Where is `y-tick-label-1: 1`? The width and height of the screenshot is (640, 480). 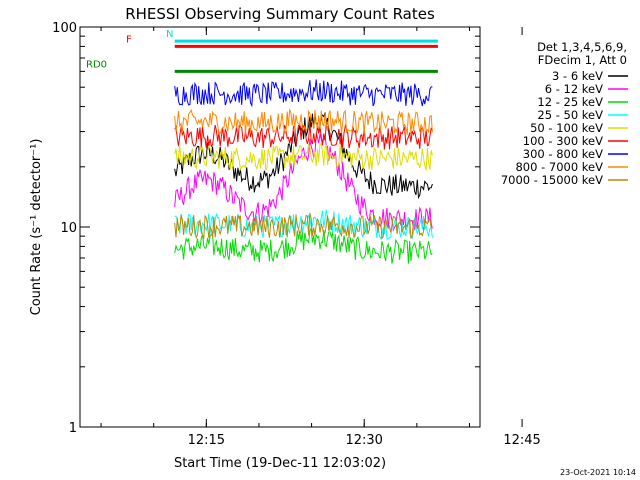
y-tick-label-1: 1 is located at coordinates (73, 428).